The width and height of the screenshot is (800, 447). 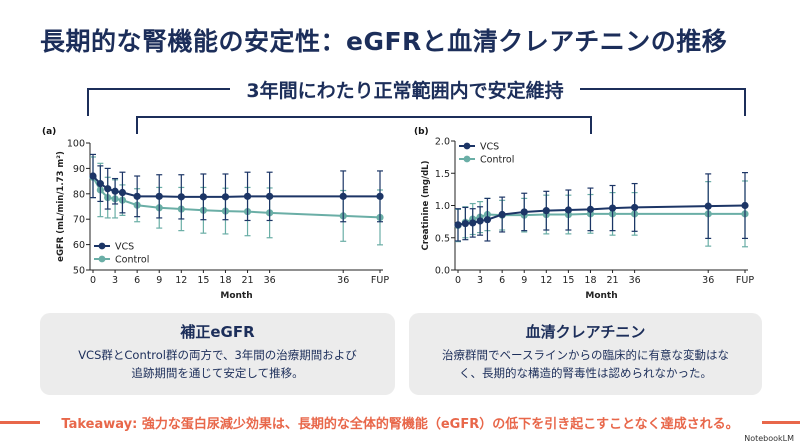 I want to click on notebooklm-brand: NotebookLM, so click(x=769, y=438).